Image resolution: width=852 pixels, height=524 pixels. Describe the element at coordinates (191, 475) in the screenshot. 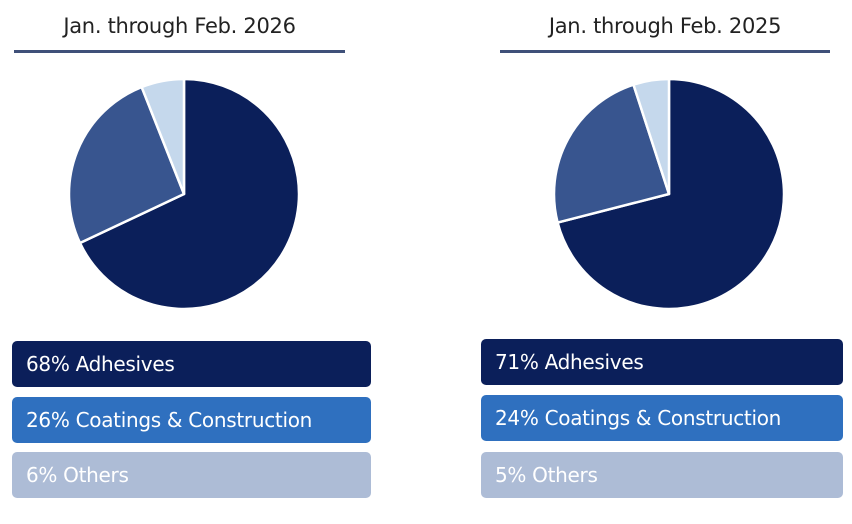

I see `legend-others: 6% Others` at that location.